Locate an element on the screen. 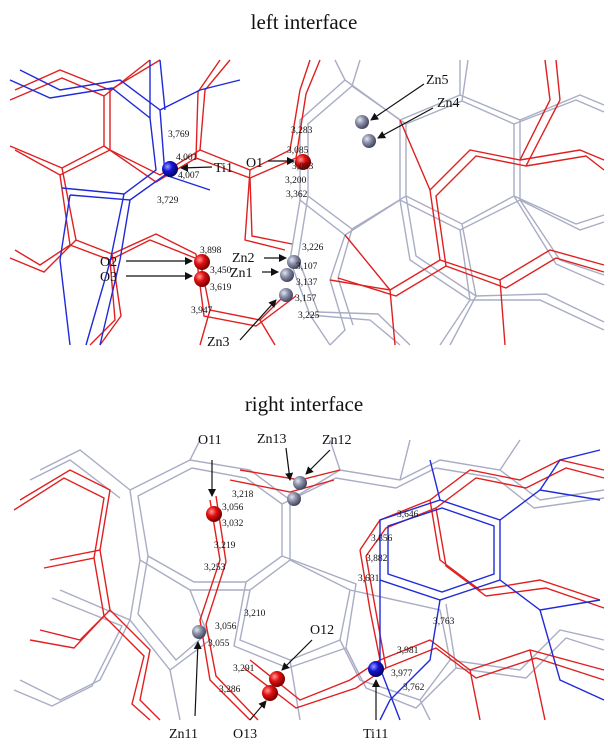 The height and width of the screenshot is (744, 608). zn2-atom is located at coordinates (294, 262).